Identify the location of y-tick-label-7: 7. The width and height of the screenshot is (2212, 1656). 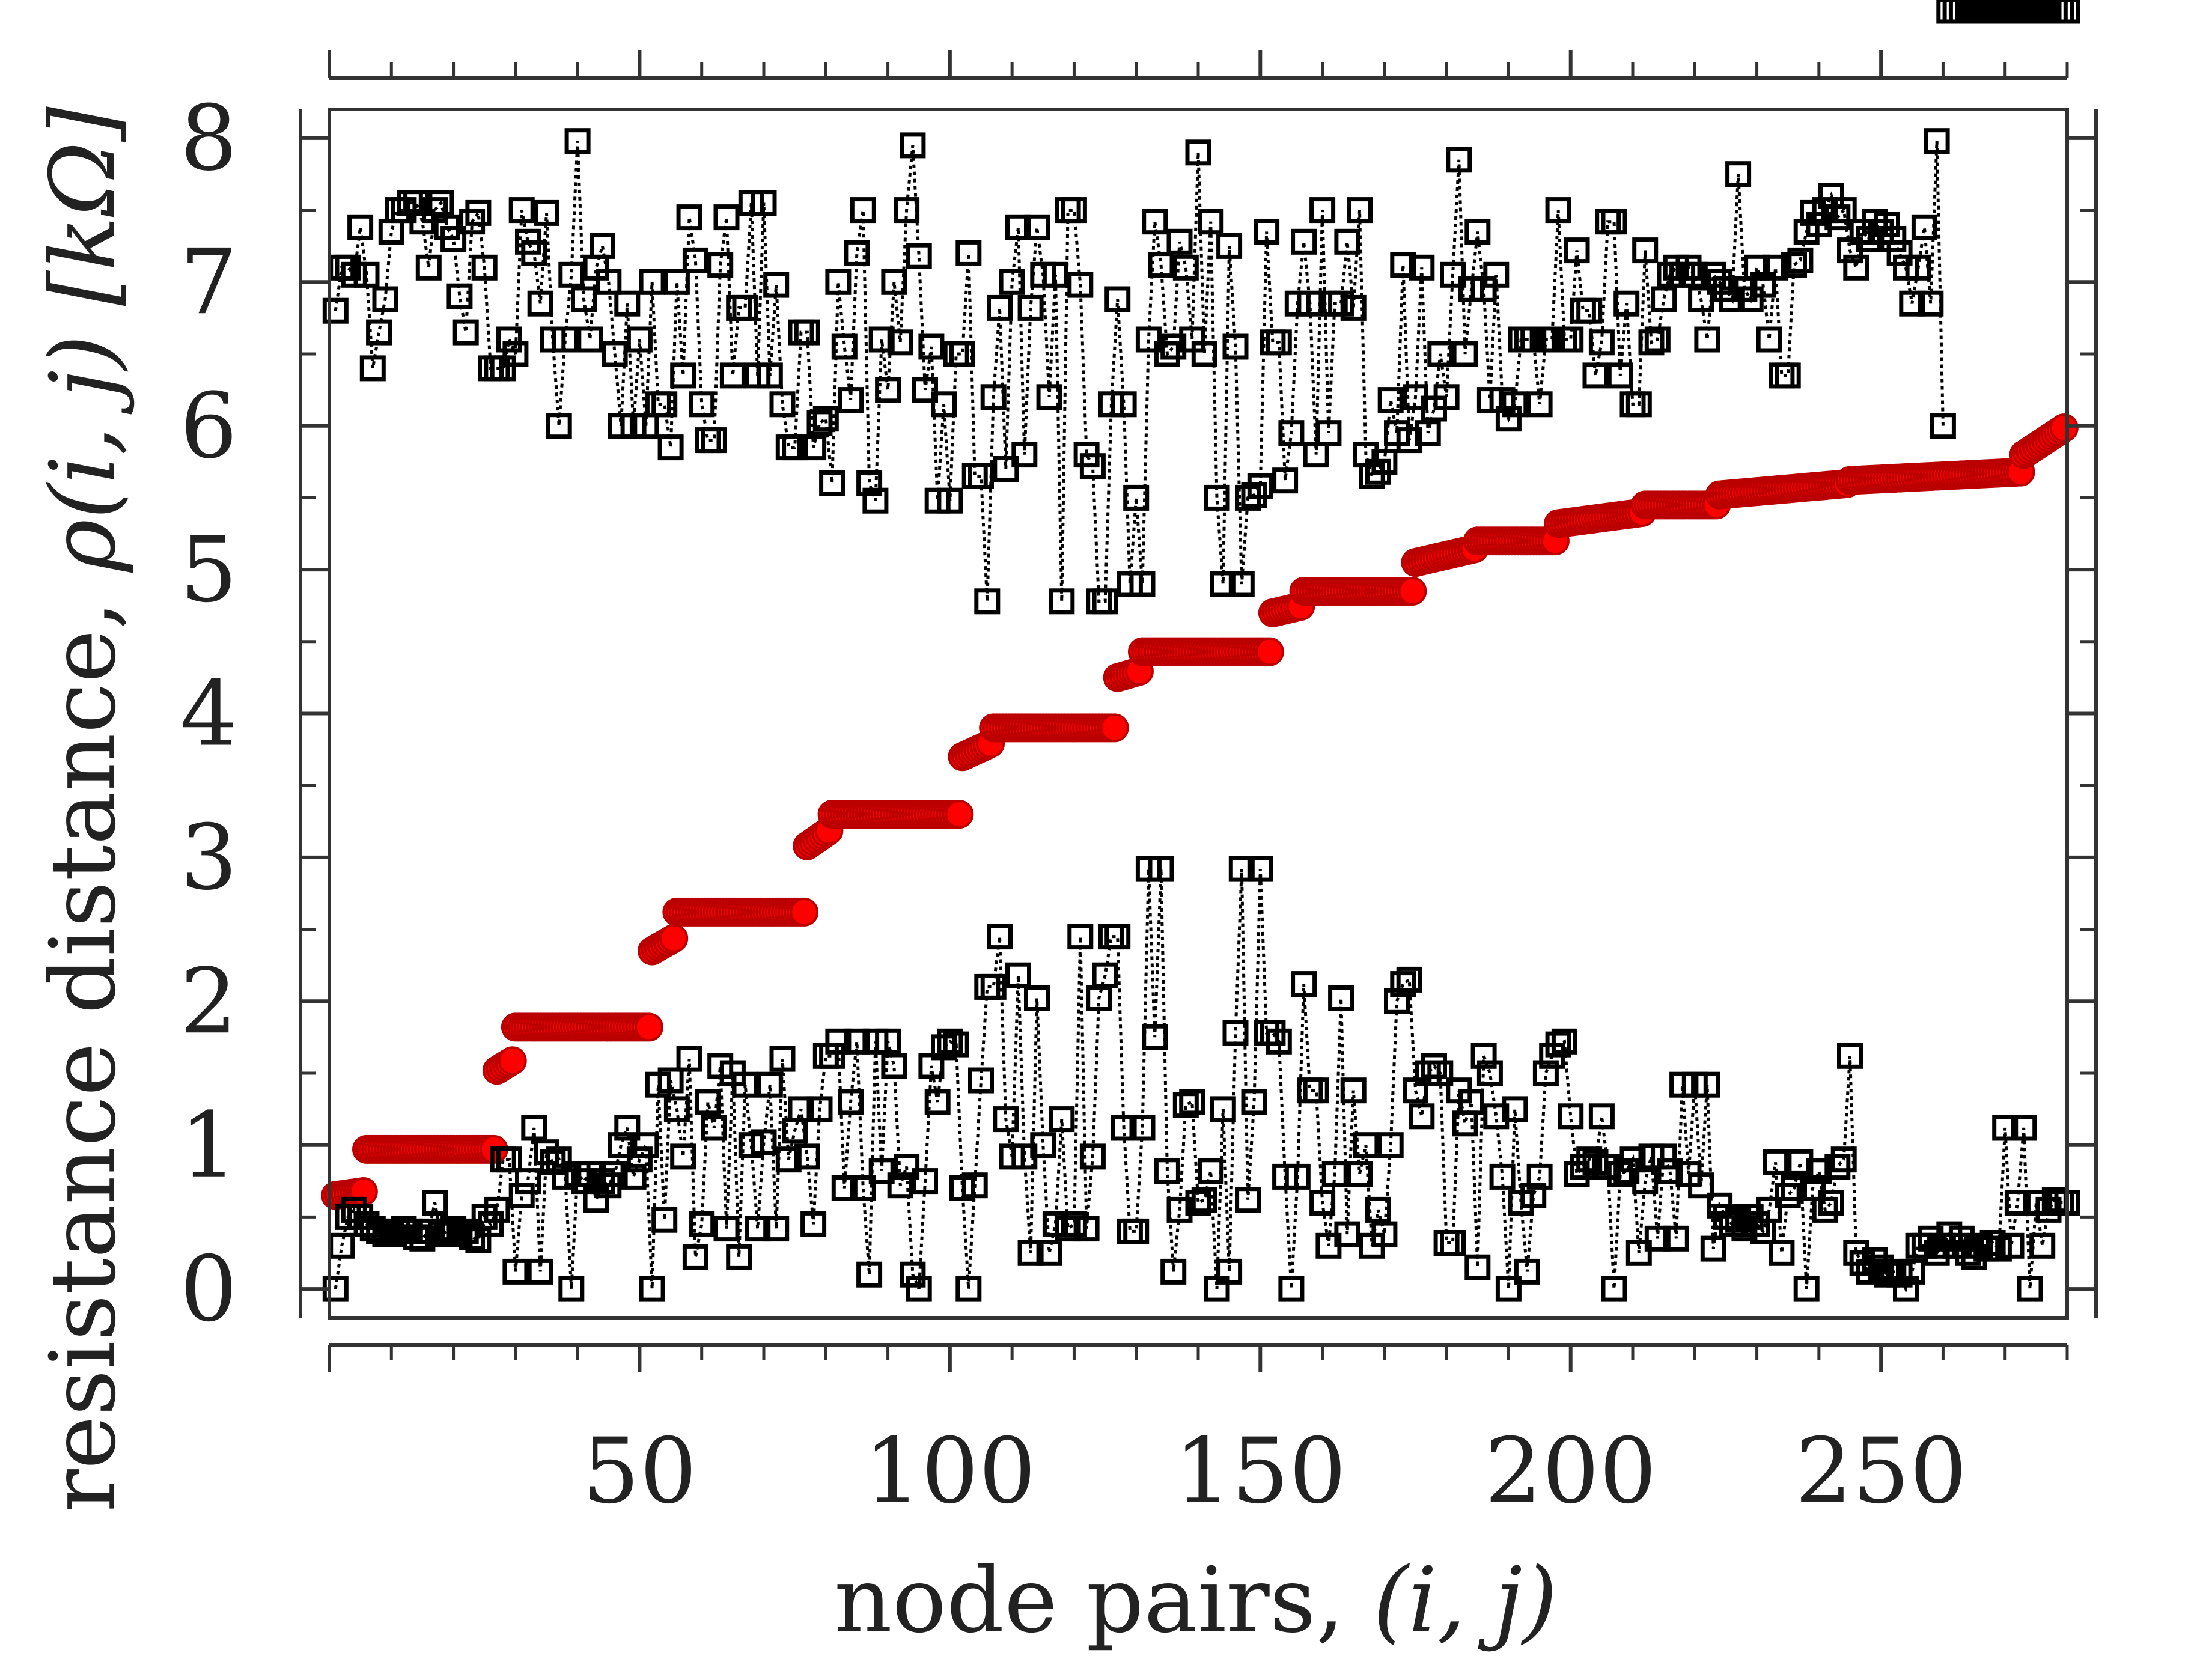
(208, 283).